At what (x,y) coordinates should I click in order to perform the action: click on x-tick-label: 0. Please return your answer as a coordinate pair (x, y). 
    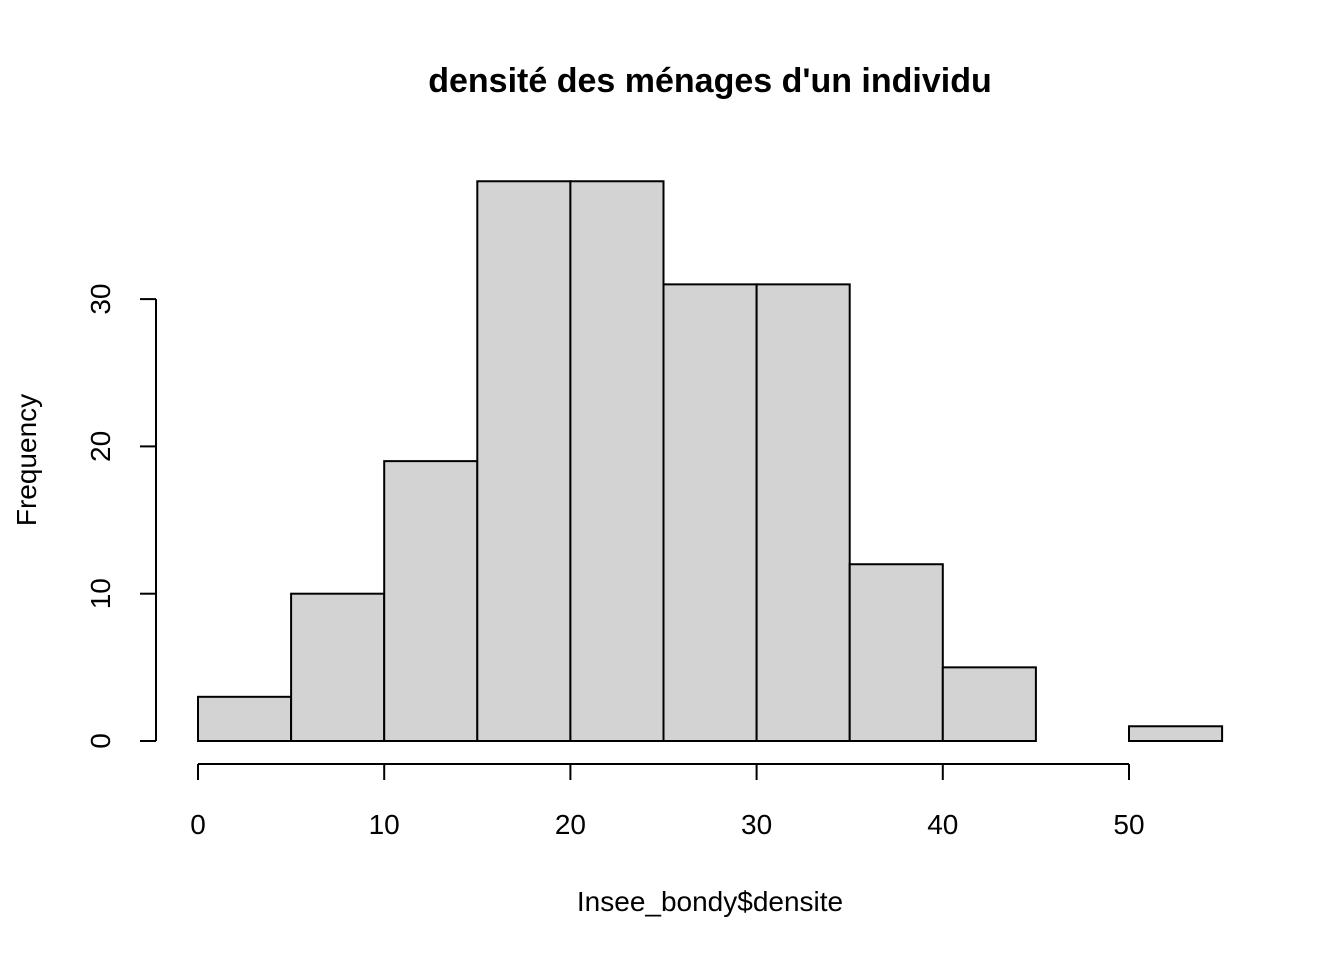
    Looking at the image, I should click on (198, 824).